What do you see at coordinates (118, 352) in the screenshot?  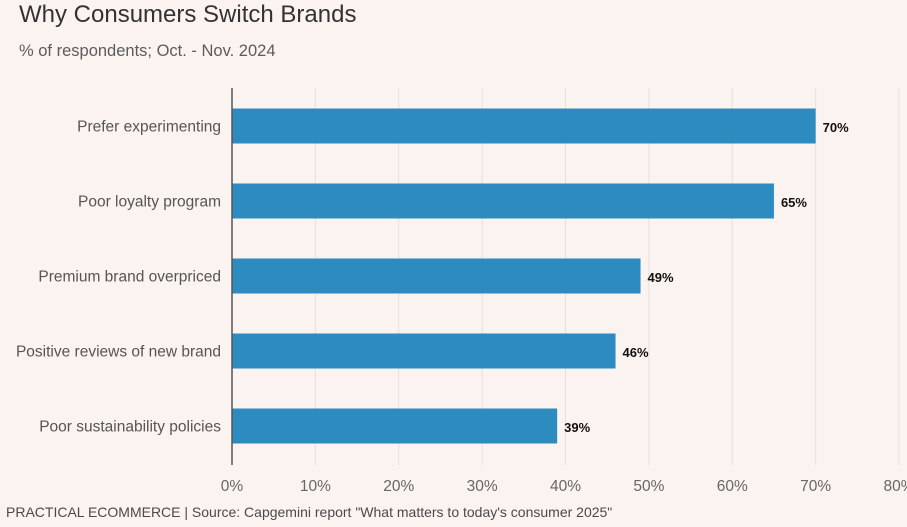 I see `category-label: Positive reviews of new brand` at bounding box center [118, 352].